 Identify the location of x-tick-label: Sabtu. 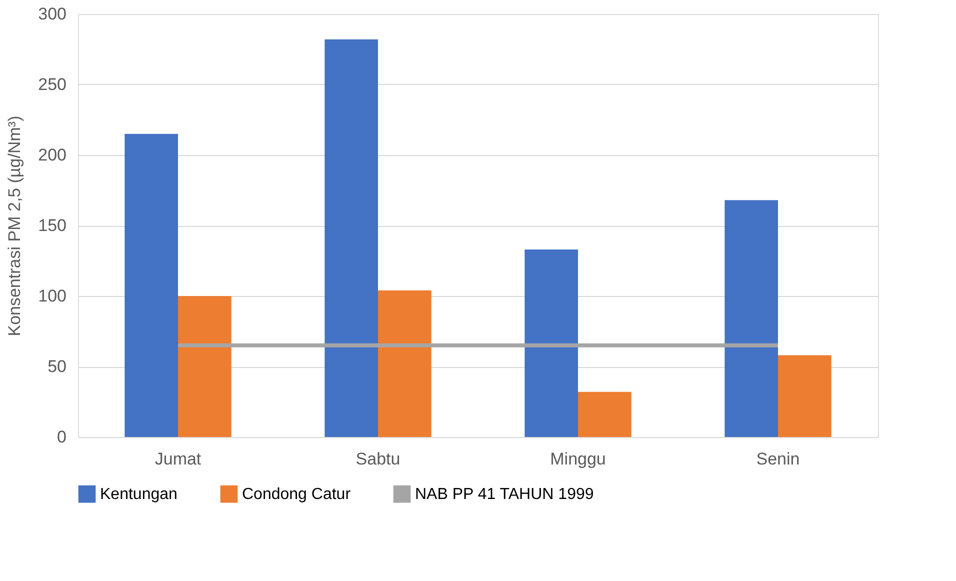
(378, 459).